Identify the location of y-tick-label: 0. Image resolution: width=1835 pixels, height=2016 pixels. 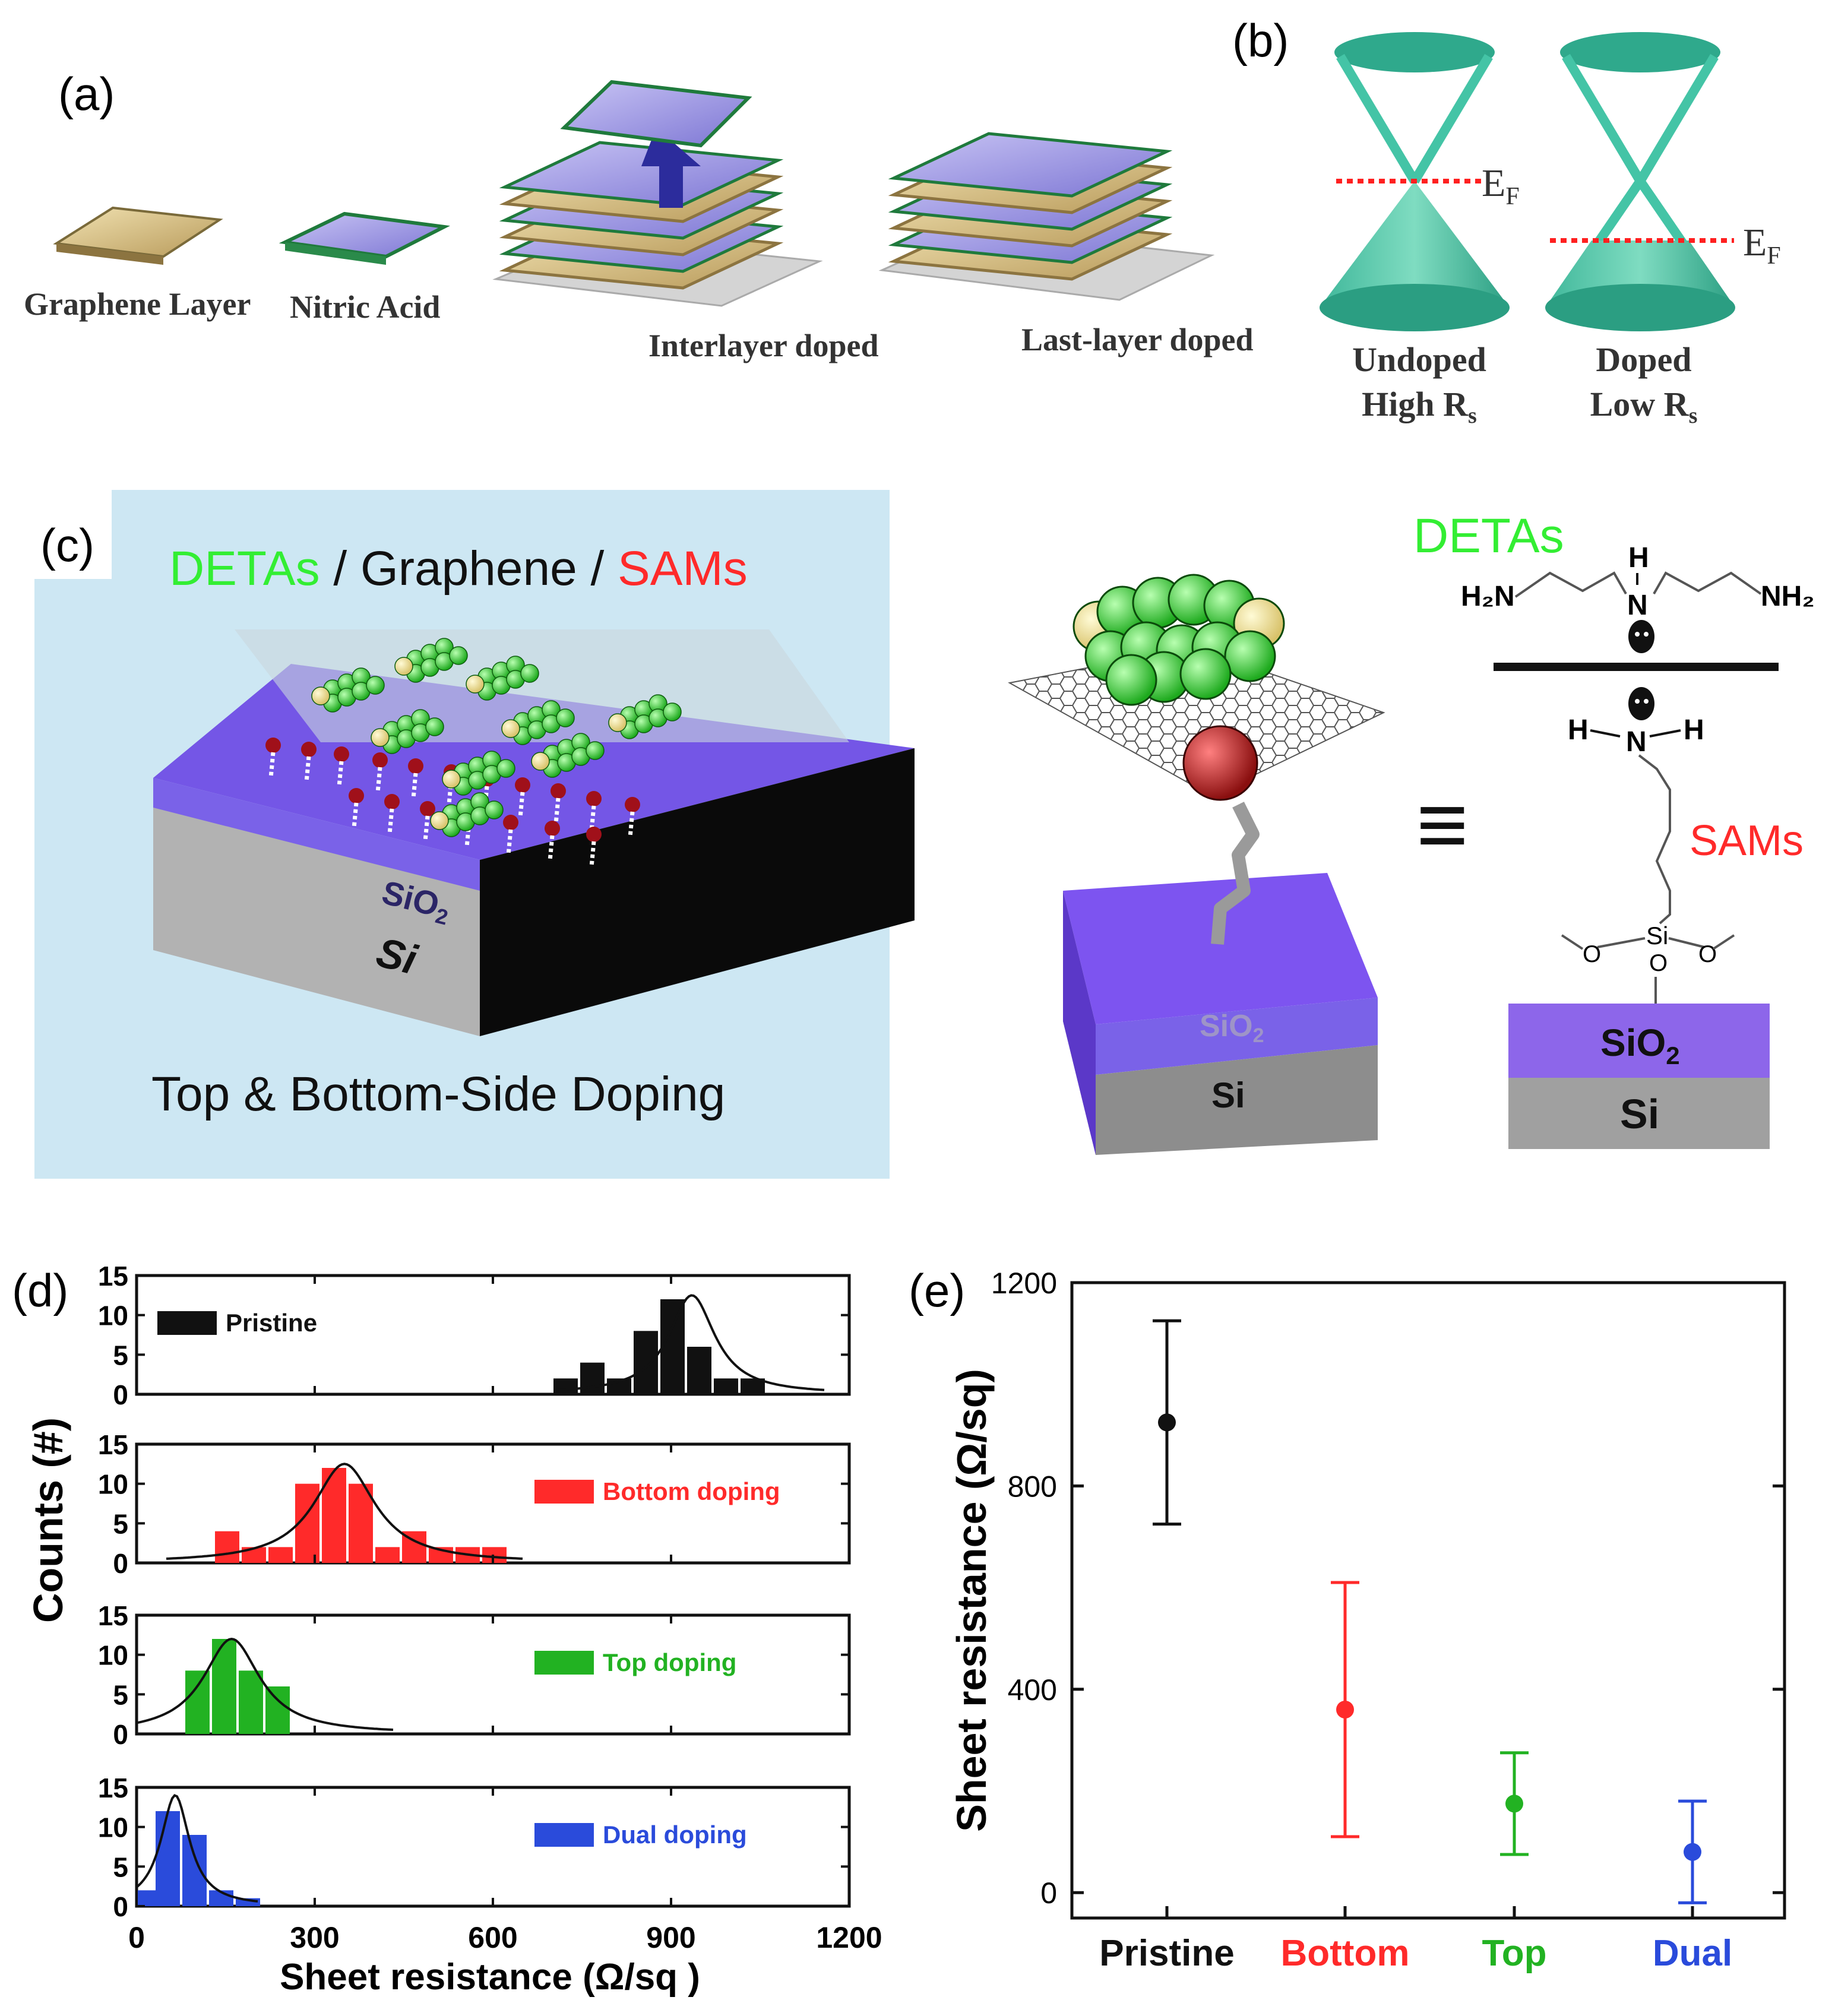
(120, 1563).